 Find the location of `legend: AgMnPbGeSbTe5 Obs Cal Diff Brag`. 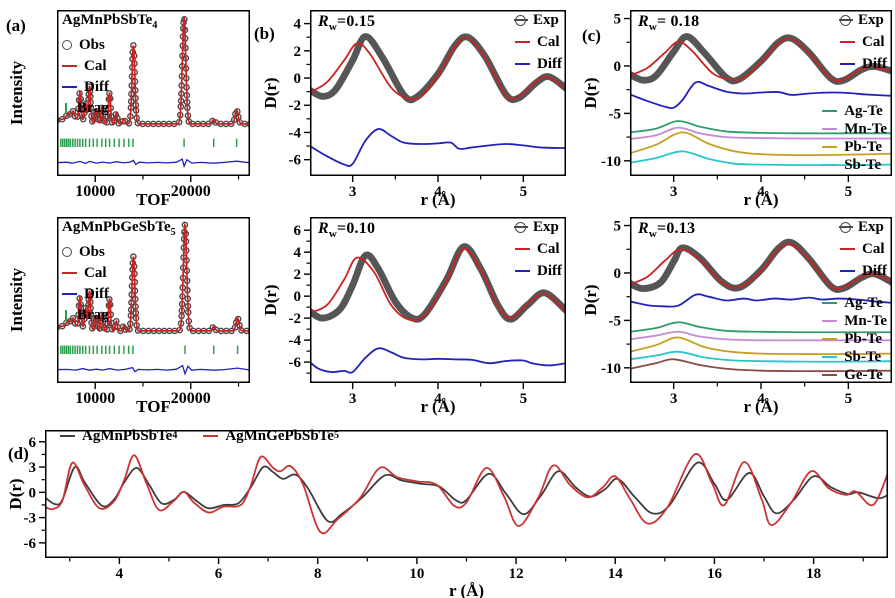

legend: AgMnPbGeSbTe5 Obs Cal Diff Brag is located at coordinates (119, 271).